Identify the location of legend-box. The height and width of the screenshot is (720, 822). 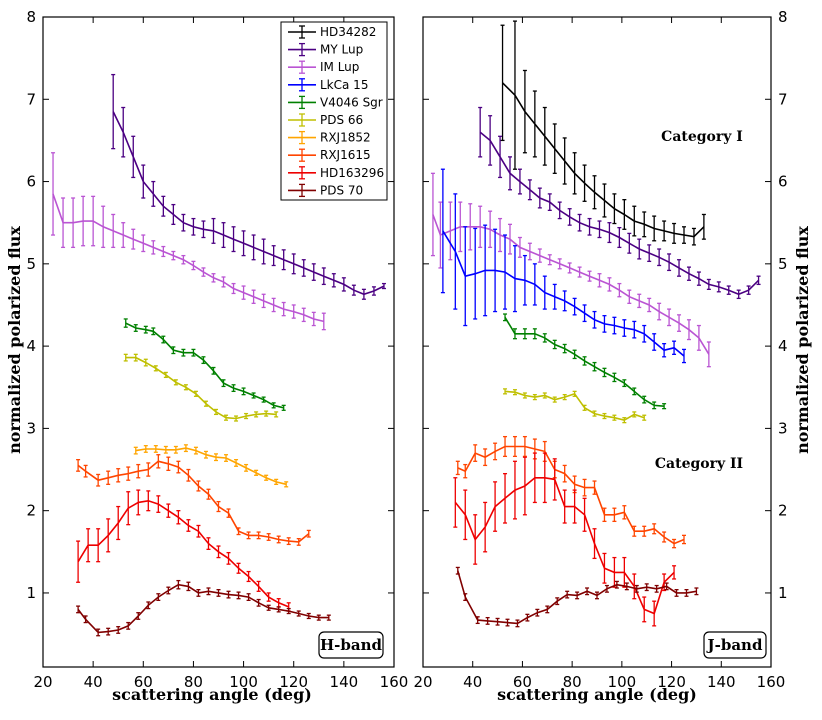
(334, 111).